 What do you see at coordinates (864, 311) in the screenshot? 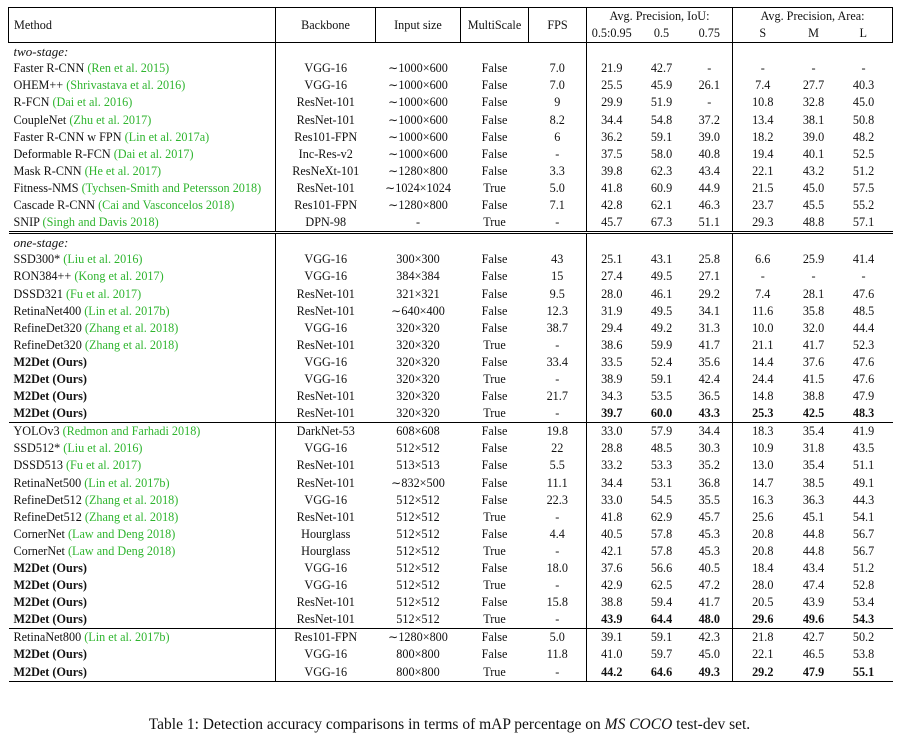
I see `cell: 48.5` at bounding box center [864, 311].